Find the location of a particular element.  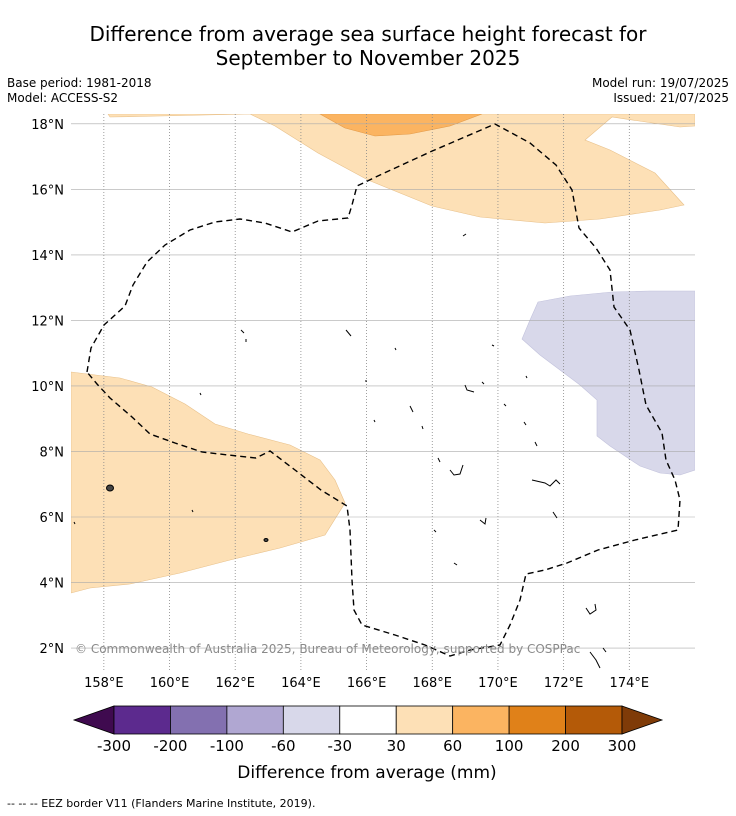

title-line-2: September to November 2025 is located at coordinates (368, 58).